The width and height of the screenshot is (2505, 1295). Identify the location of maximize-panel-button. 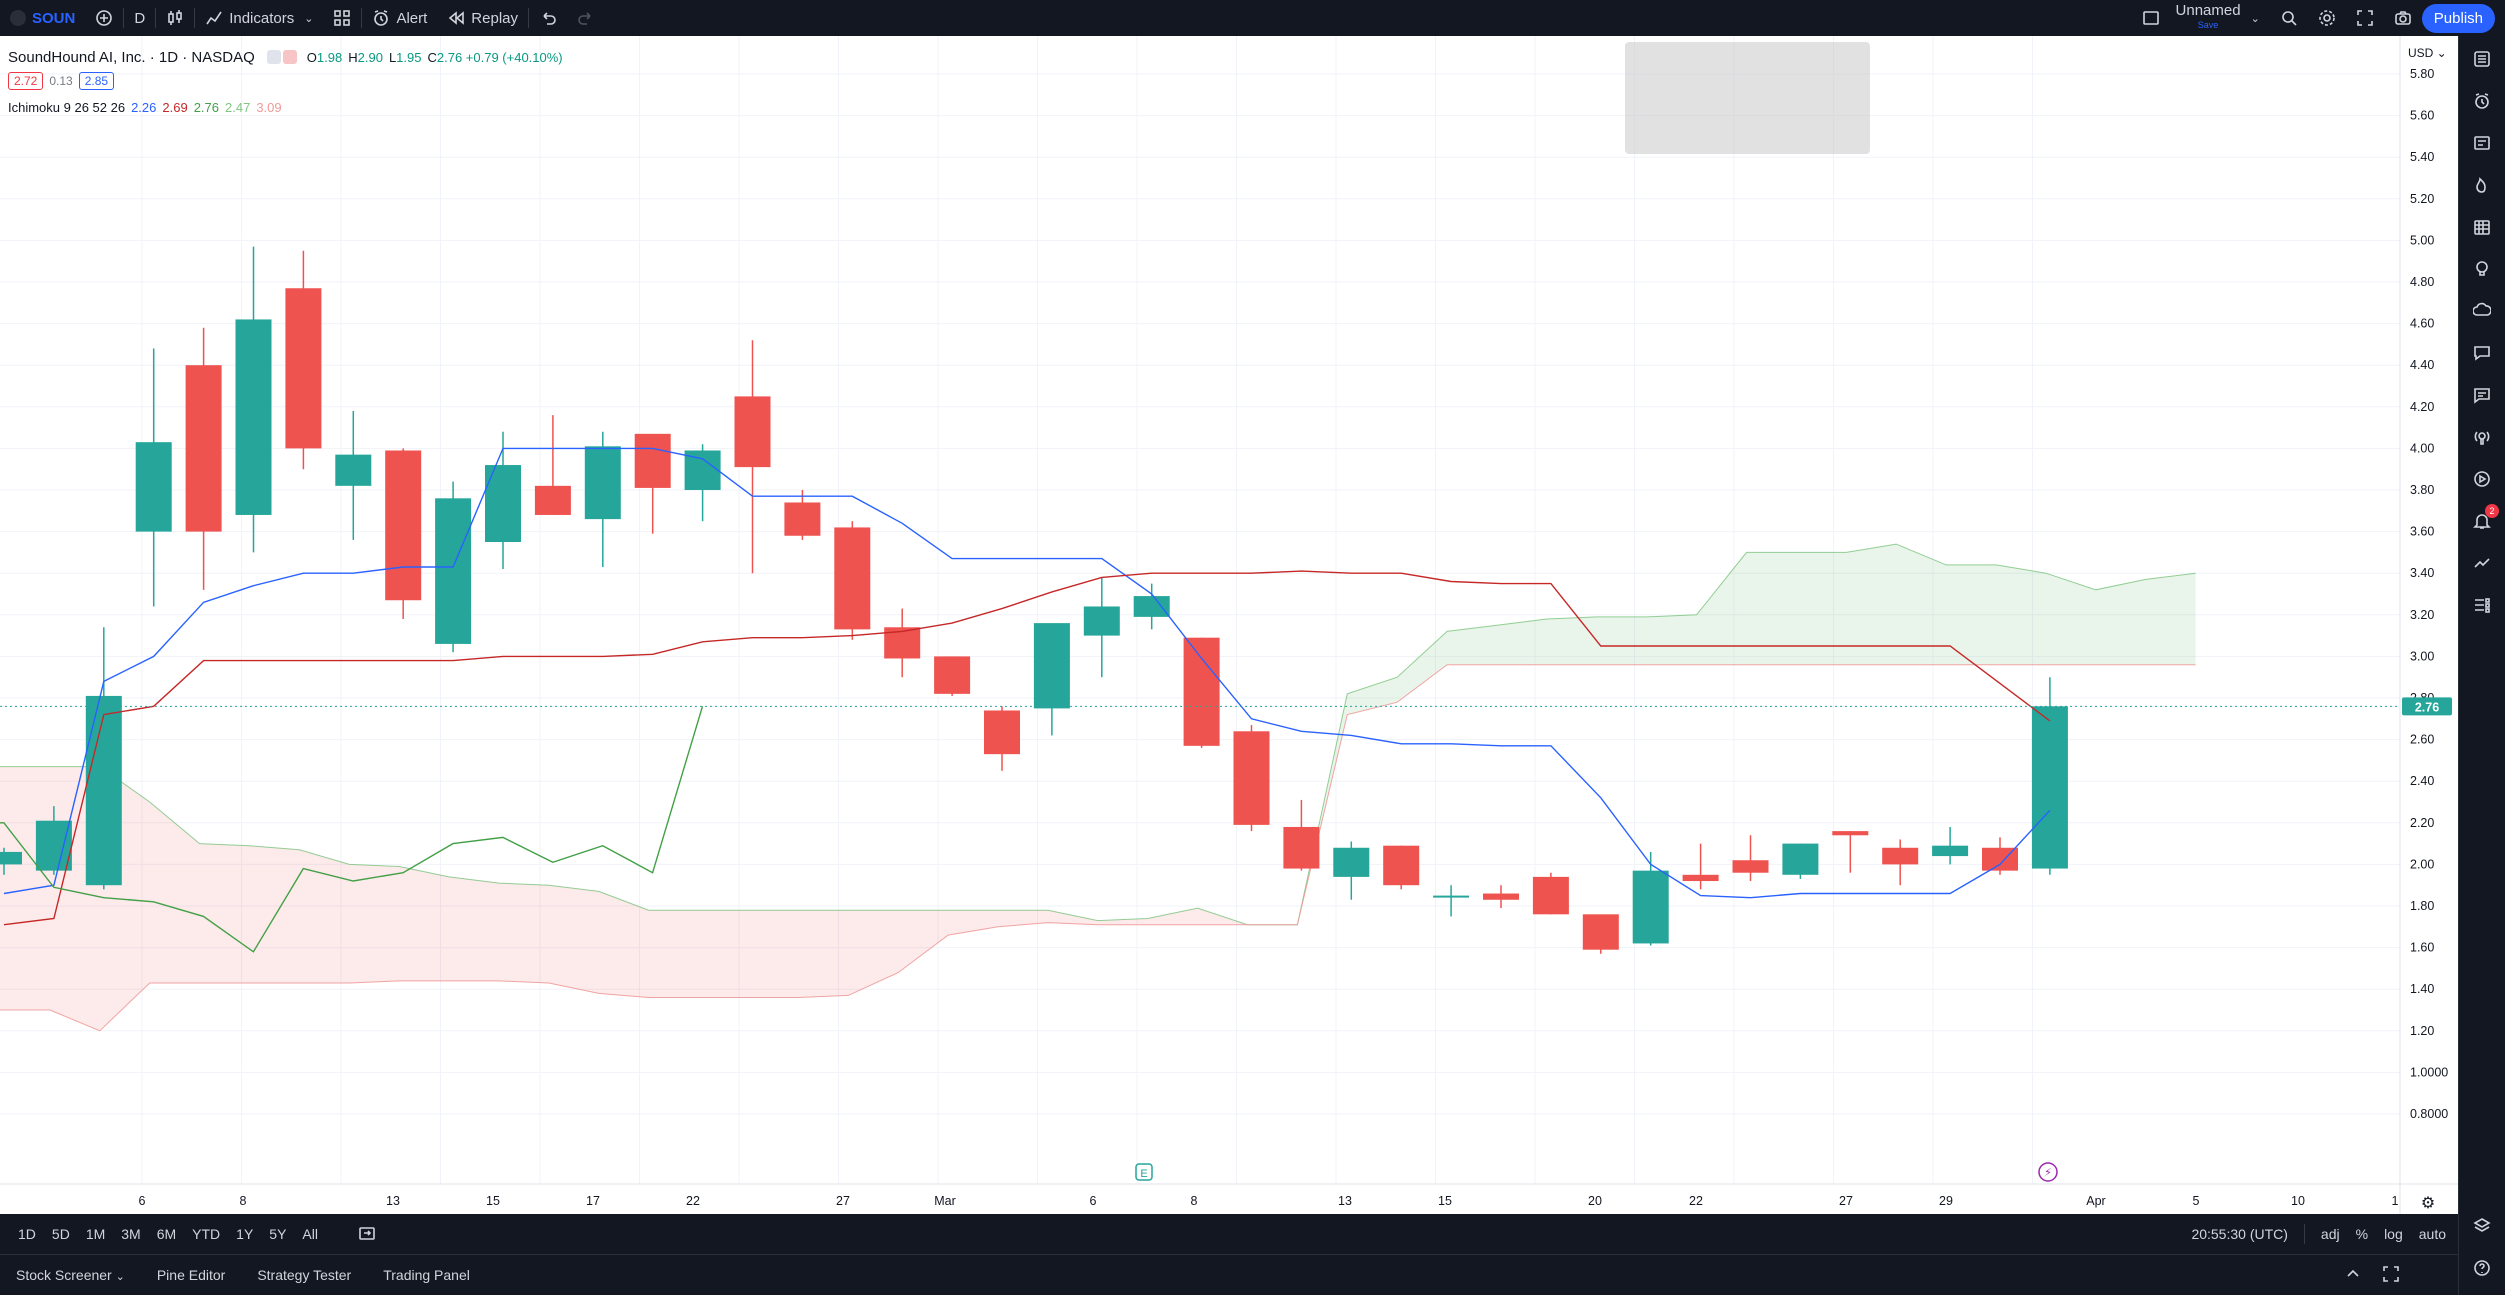
(2391, 1275).